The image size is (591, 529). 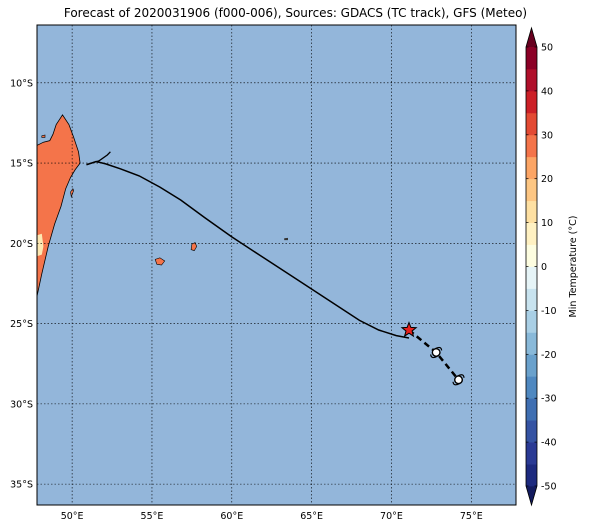 What do you see at coordinates (547, 91) in the screenshot?
I see `colorbar-tick-label: 40` at bounding box center [547, 91].